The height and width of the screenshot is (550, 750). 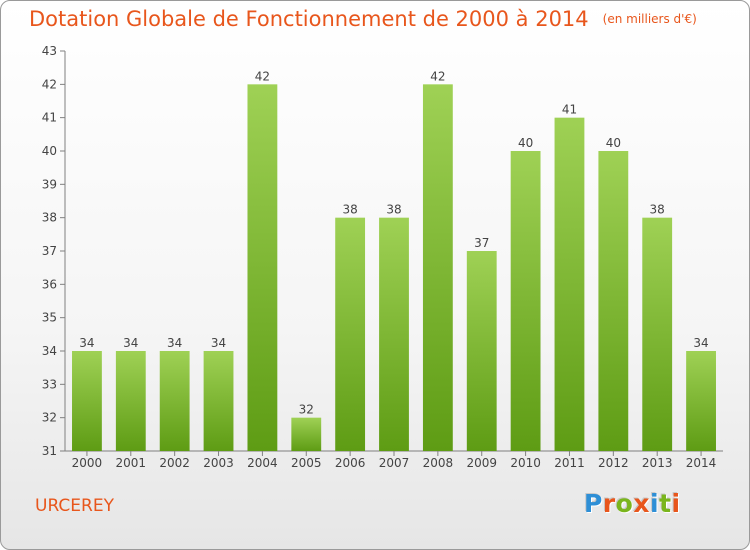 I want to click on x-tick-label: 2007, so click(x=394, y=463).